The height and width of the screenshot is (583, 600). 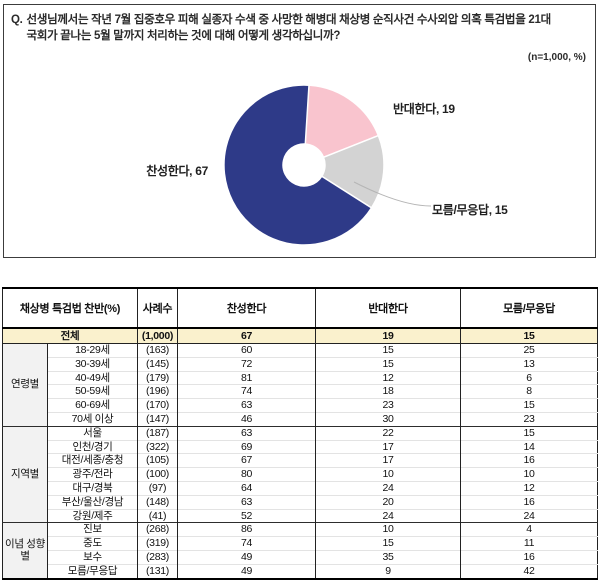 I want to click on table-row: 30-39세 (145) 72 15 13, so click(x=300, y=364).